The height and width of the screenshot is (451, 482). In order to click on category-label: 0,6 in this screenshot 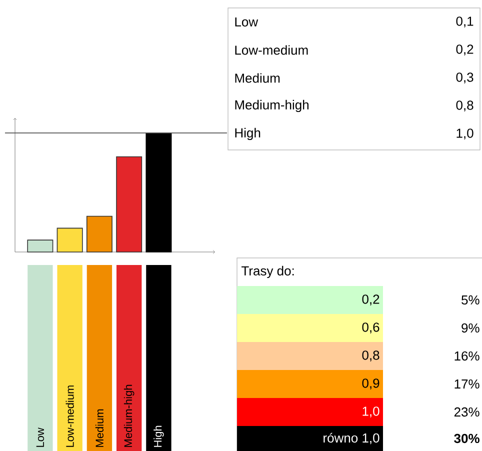, I will do `click(371, 328)`.